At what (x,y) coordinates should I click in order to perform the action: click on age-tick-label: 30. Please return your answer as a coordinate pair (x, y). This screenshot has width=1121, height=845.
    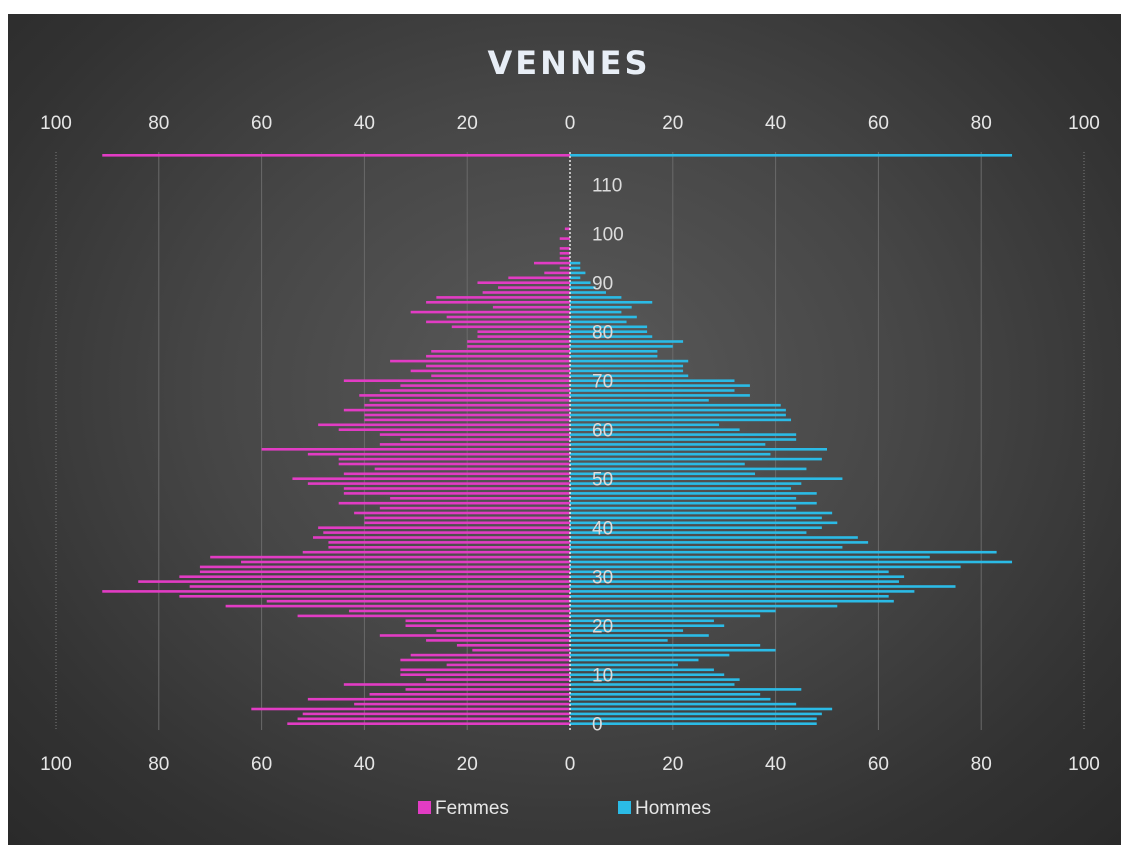
    Looking at the image, I should click on (602, 577).